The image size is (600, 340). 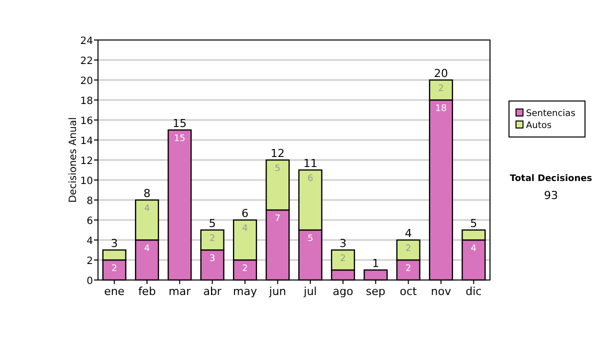 I want to click on x-tick-label: nov, so click(x=441, y=291).